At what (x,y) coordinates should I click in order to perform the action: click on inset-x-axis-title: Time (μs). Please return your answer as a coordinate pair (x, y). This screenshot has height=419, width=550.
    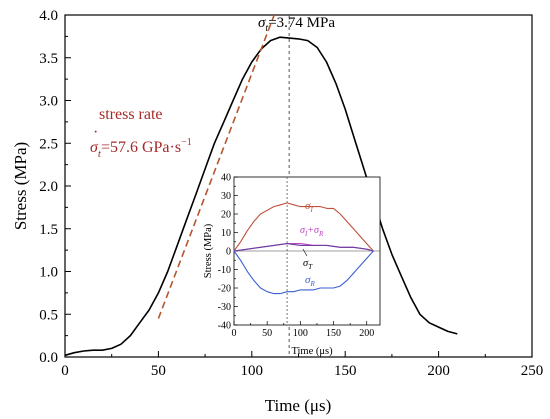
    Looking at the image, I should click on (312, 351).